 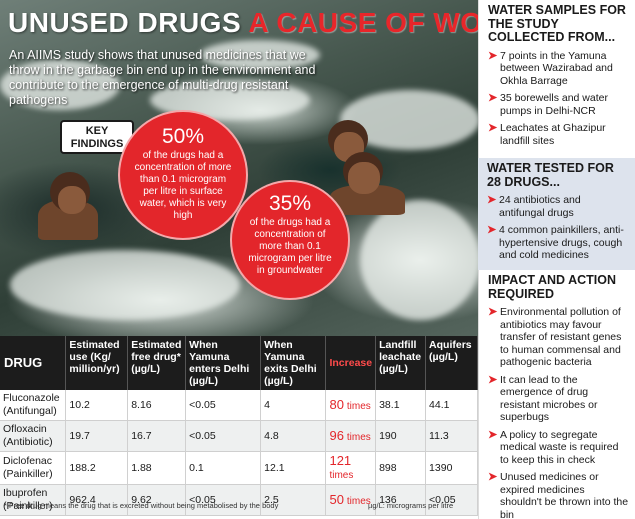 What do you see at coordinates (25, 429) in the screenshot?
I see `drug-name: Ofloxacin` at bounding box center [25, 429].